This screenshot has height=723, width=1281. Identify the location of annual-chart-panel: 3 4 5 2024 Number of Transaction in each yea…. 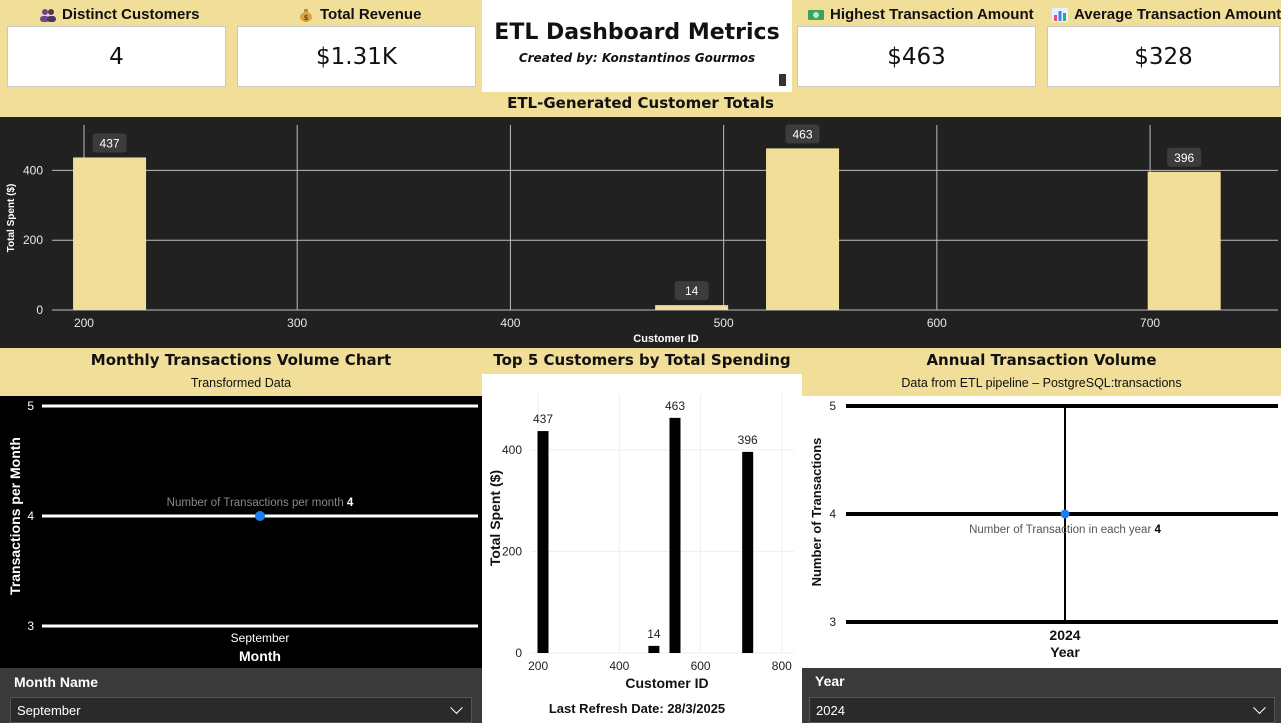
(1041, 532).